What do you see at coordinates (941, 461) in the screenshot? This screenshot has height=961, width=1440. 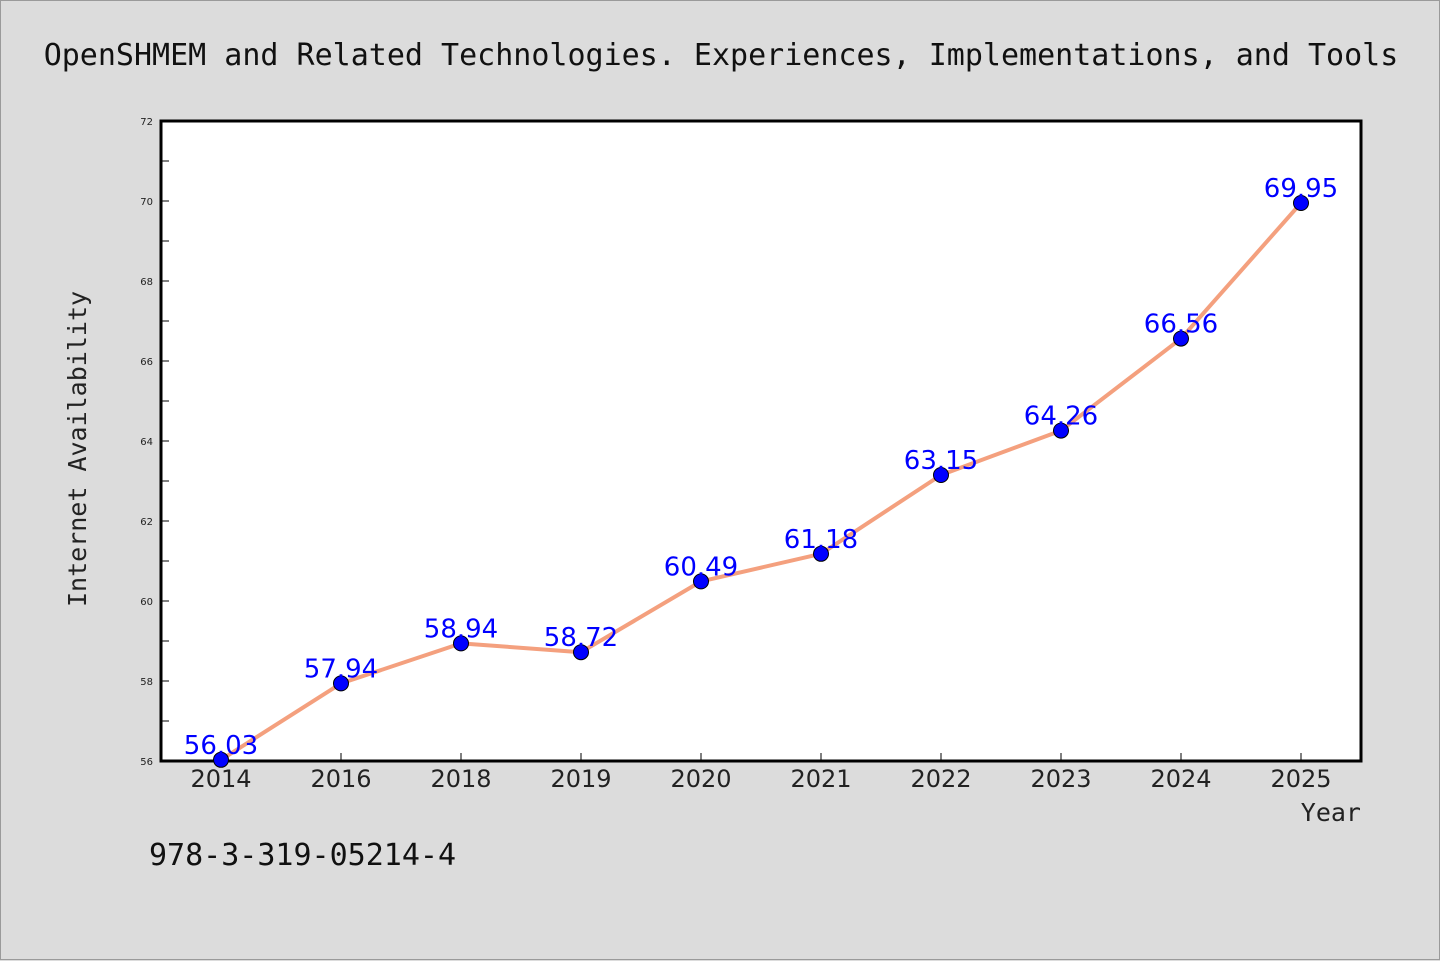 I see `data-label: 63.15` at bounding box center [941, 461].